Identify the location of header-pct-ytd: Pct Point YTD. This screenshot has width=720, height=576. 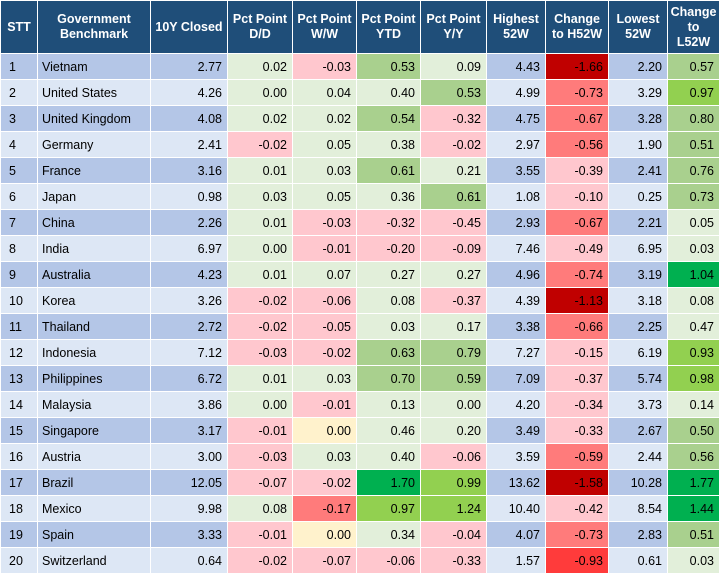
(388, 27).